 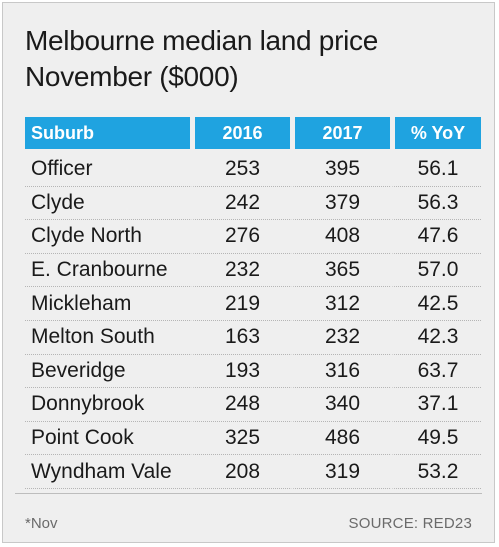 I want to click on cell-2016: 325, so click(x=240, y=438).